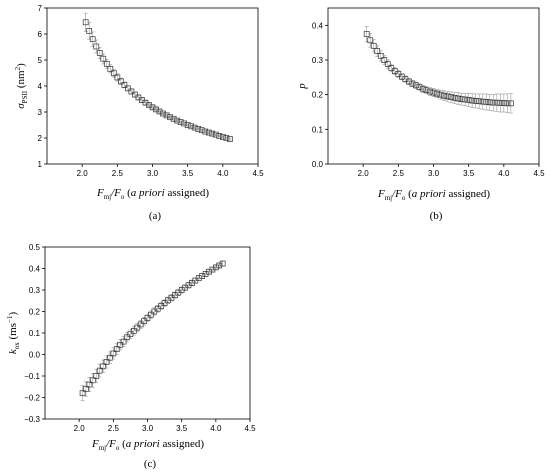  I want to click on panel-a-y-axis-label: σPSII (nm2), so click(21, 86).